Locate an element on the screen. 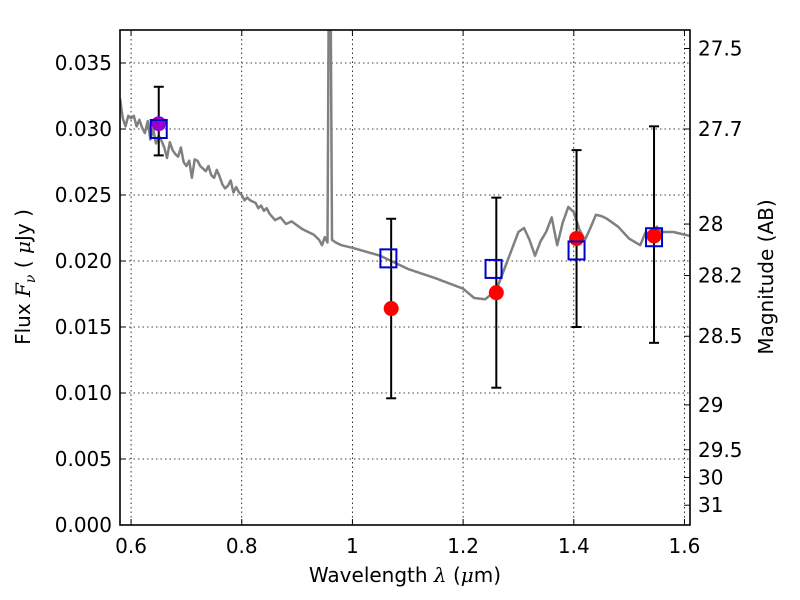  magnitude-axis-label: Magnitude (AB) is located at coordinates (766, 276).